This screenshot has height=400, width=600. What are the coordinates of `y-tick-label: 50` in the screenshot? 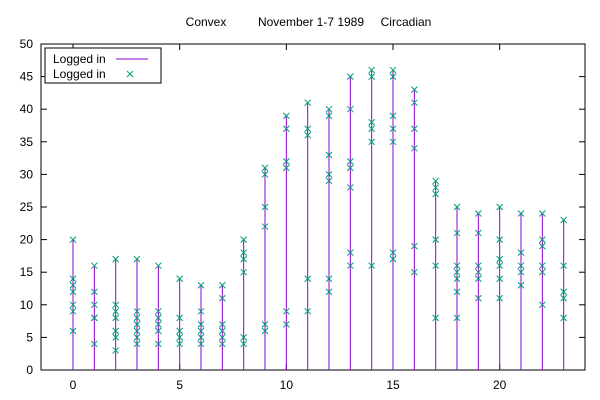 It's located at (27, 44).